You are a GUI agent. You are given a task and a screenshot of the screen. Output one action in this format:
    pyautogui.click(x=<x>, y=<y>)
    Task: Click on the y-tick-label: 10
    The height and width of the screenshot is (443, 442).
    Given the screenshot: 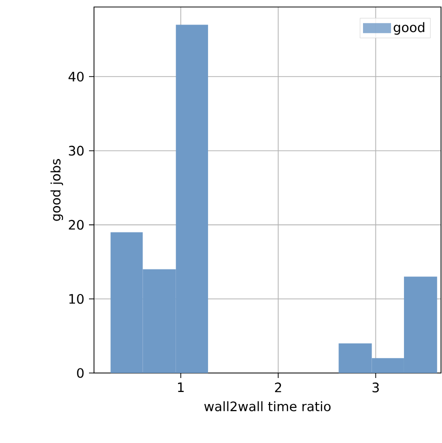 What is the action you would take?
    pyautogui.click(x=76, y=299)
    